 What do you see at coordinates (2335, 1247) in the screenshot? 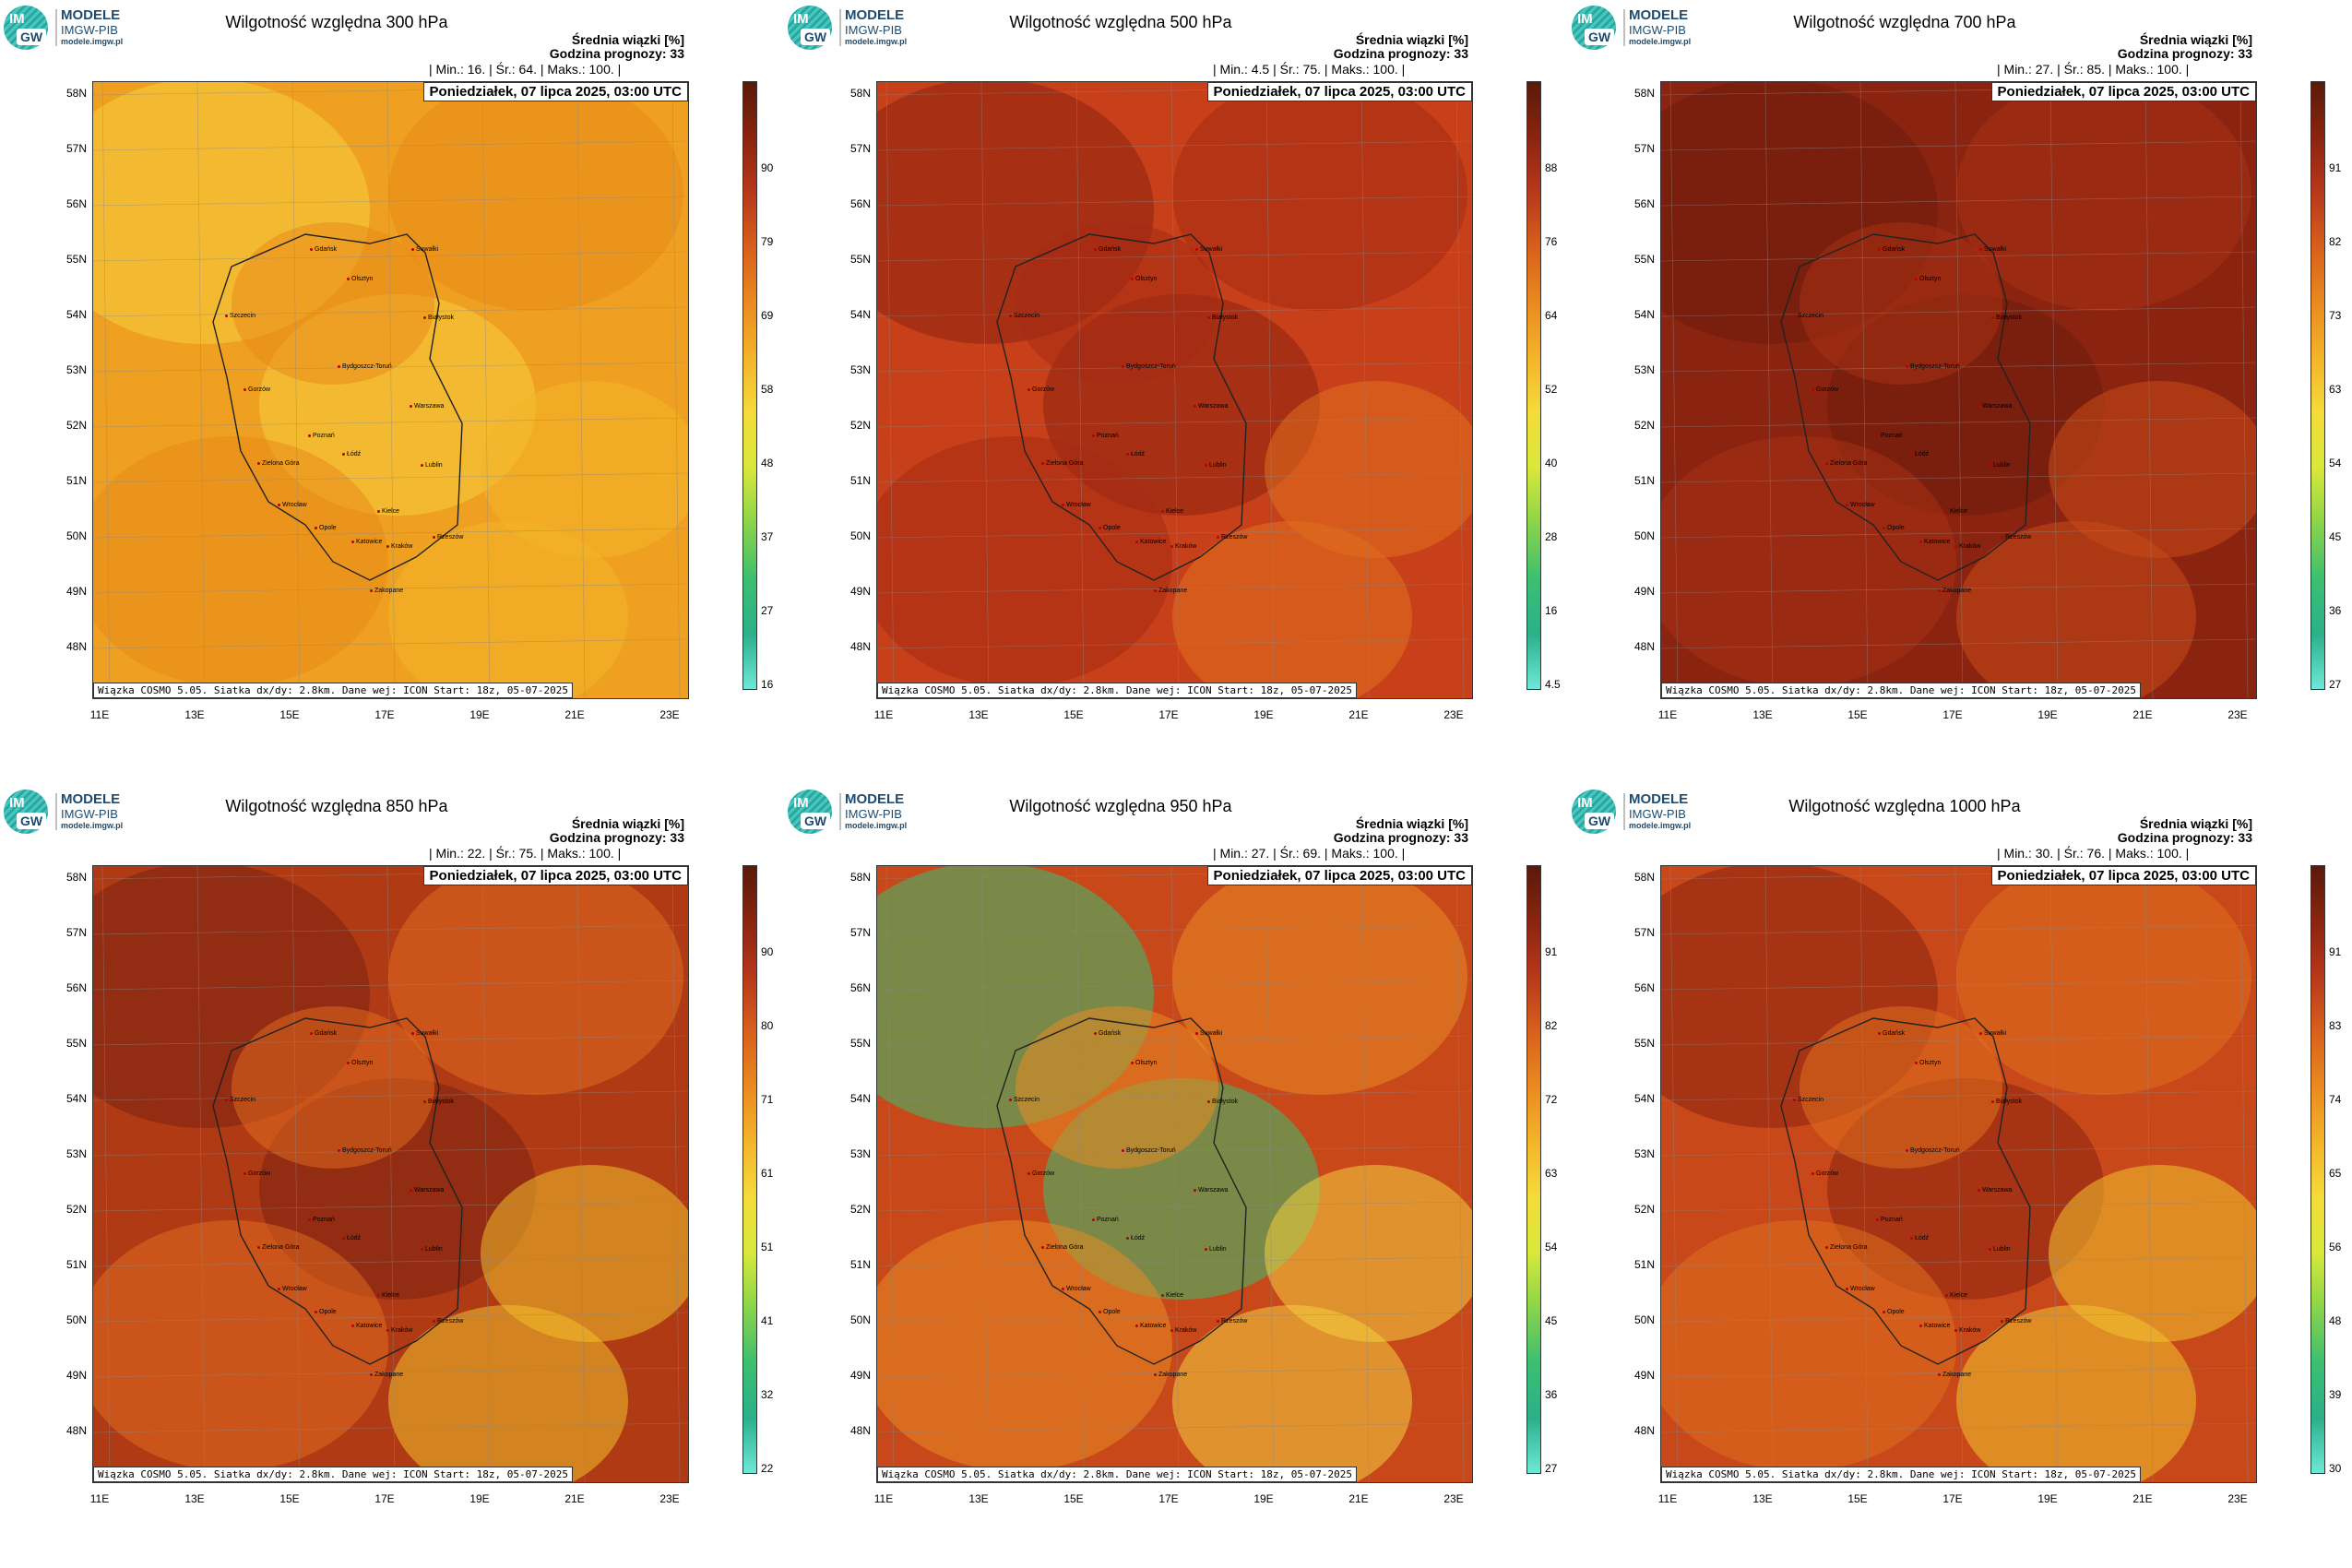
I see `colorbar-tick: 56` at bounding box center [2335, 1247].